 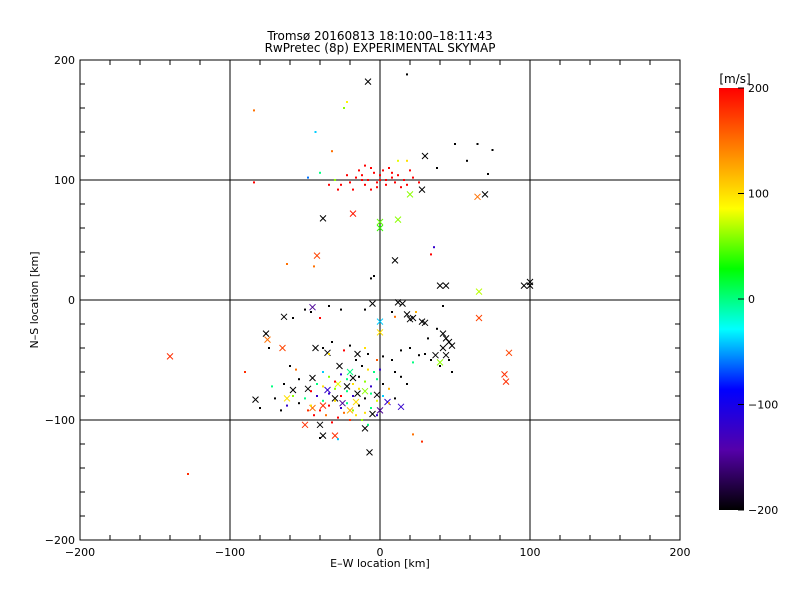 What do you see at coordinates (380, 48) in the screenshot?
I see `chart-subtitle: RwPretec (8p) EXPERIMENTAL SKYMAP` at bounding box center [380, 48].